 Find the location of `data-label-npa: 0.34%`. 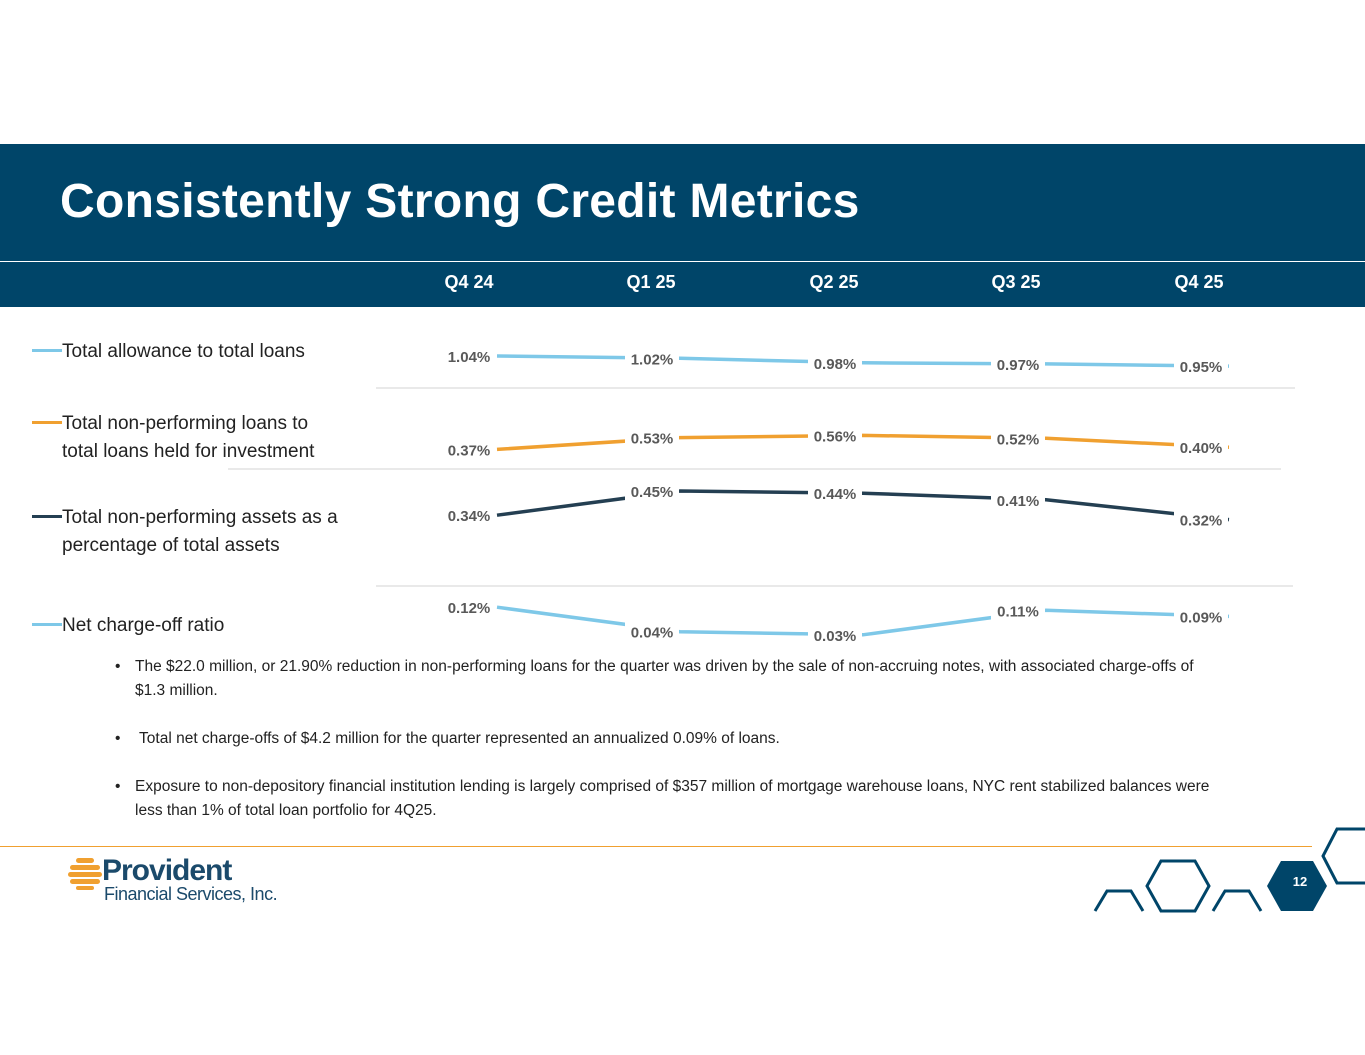

data-label-npa: 0.34% is located at coordinates (469, 516).